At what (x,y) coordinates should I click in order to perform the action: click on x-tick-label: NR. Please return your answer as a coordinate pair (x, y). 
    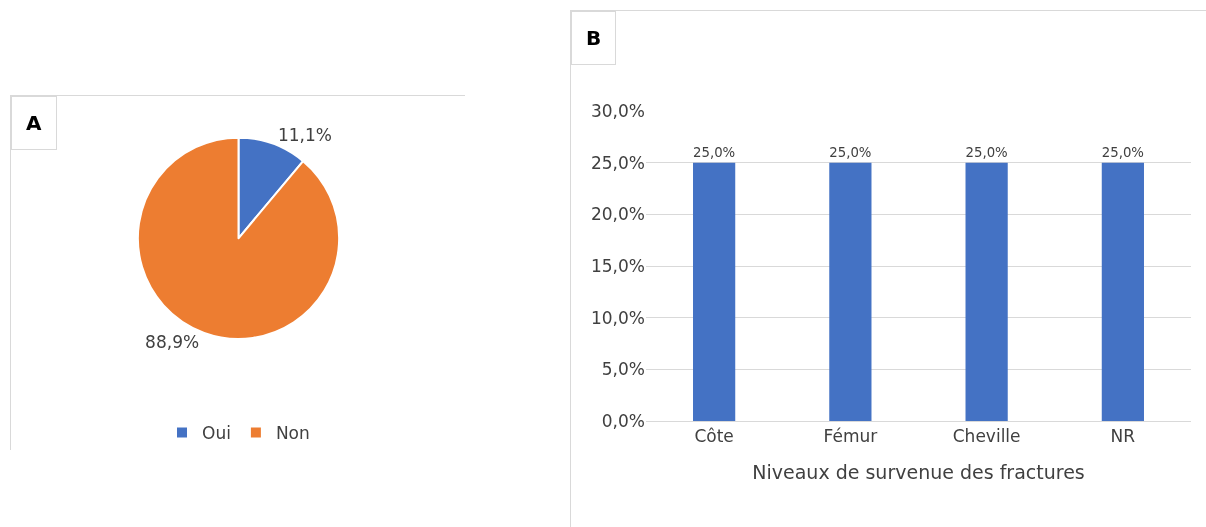
    Looking at the image, I should click on (1123, 436).